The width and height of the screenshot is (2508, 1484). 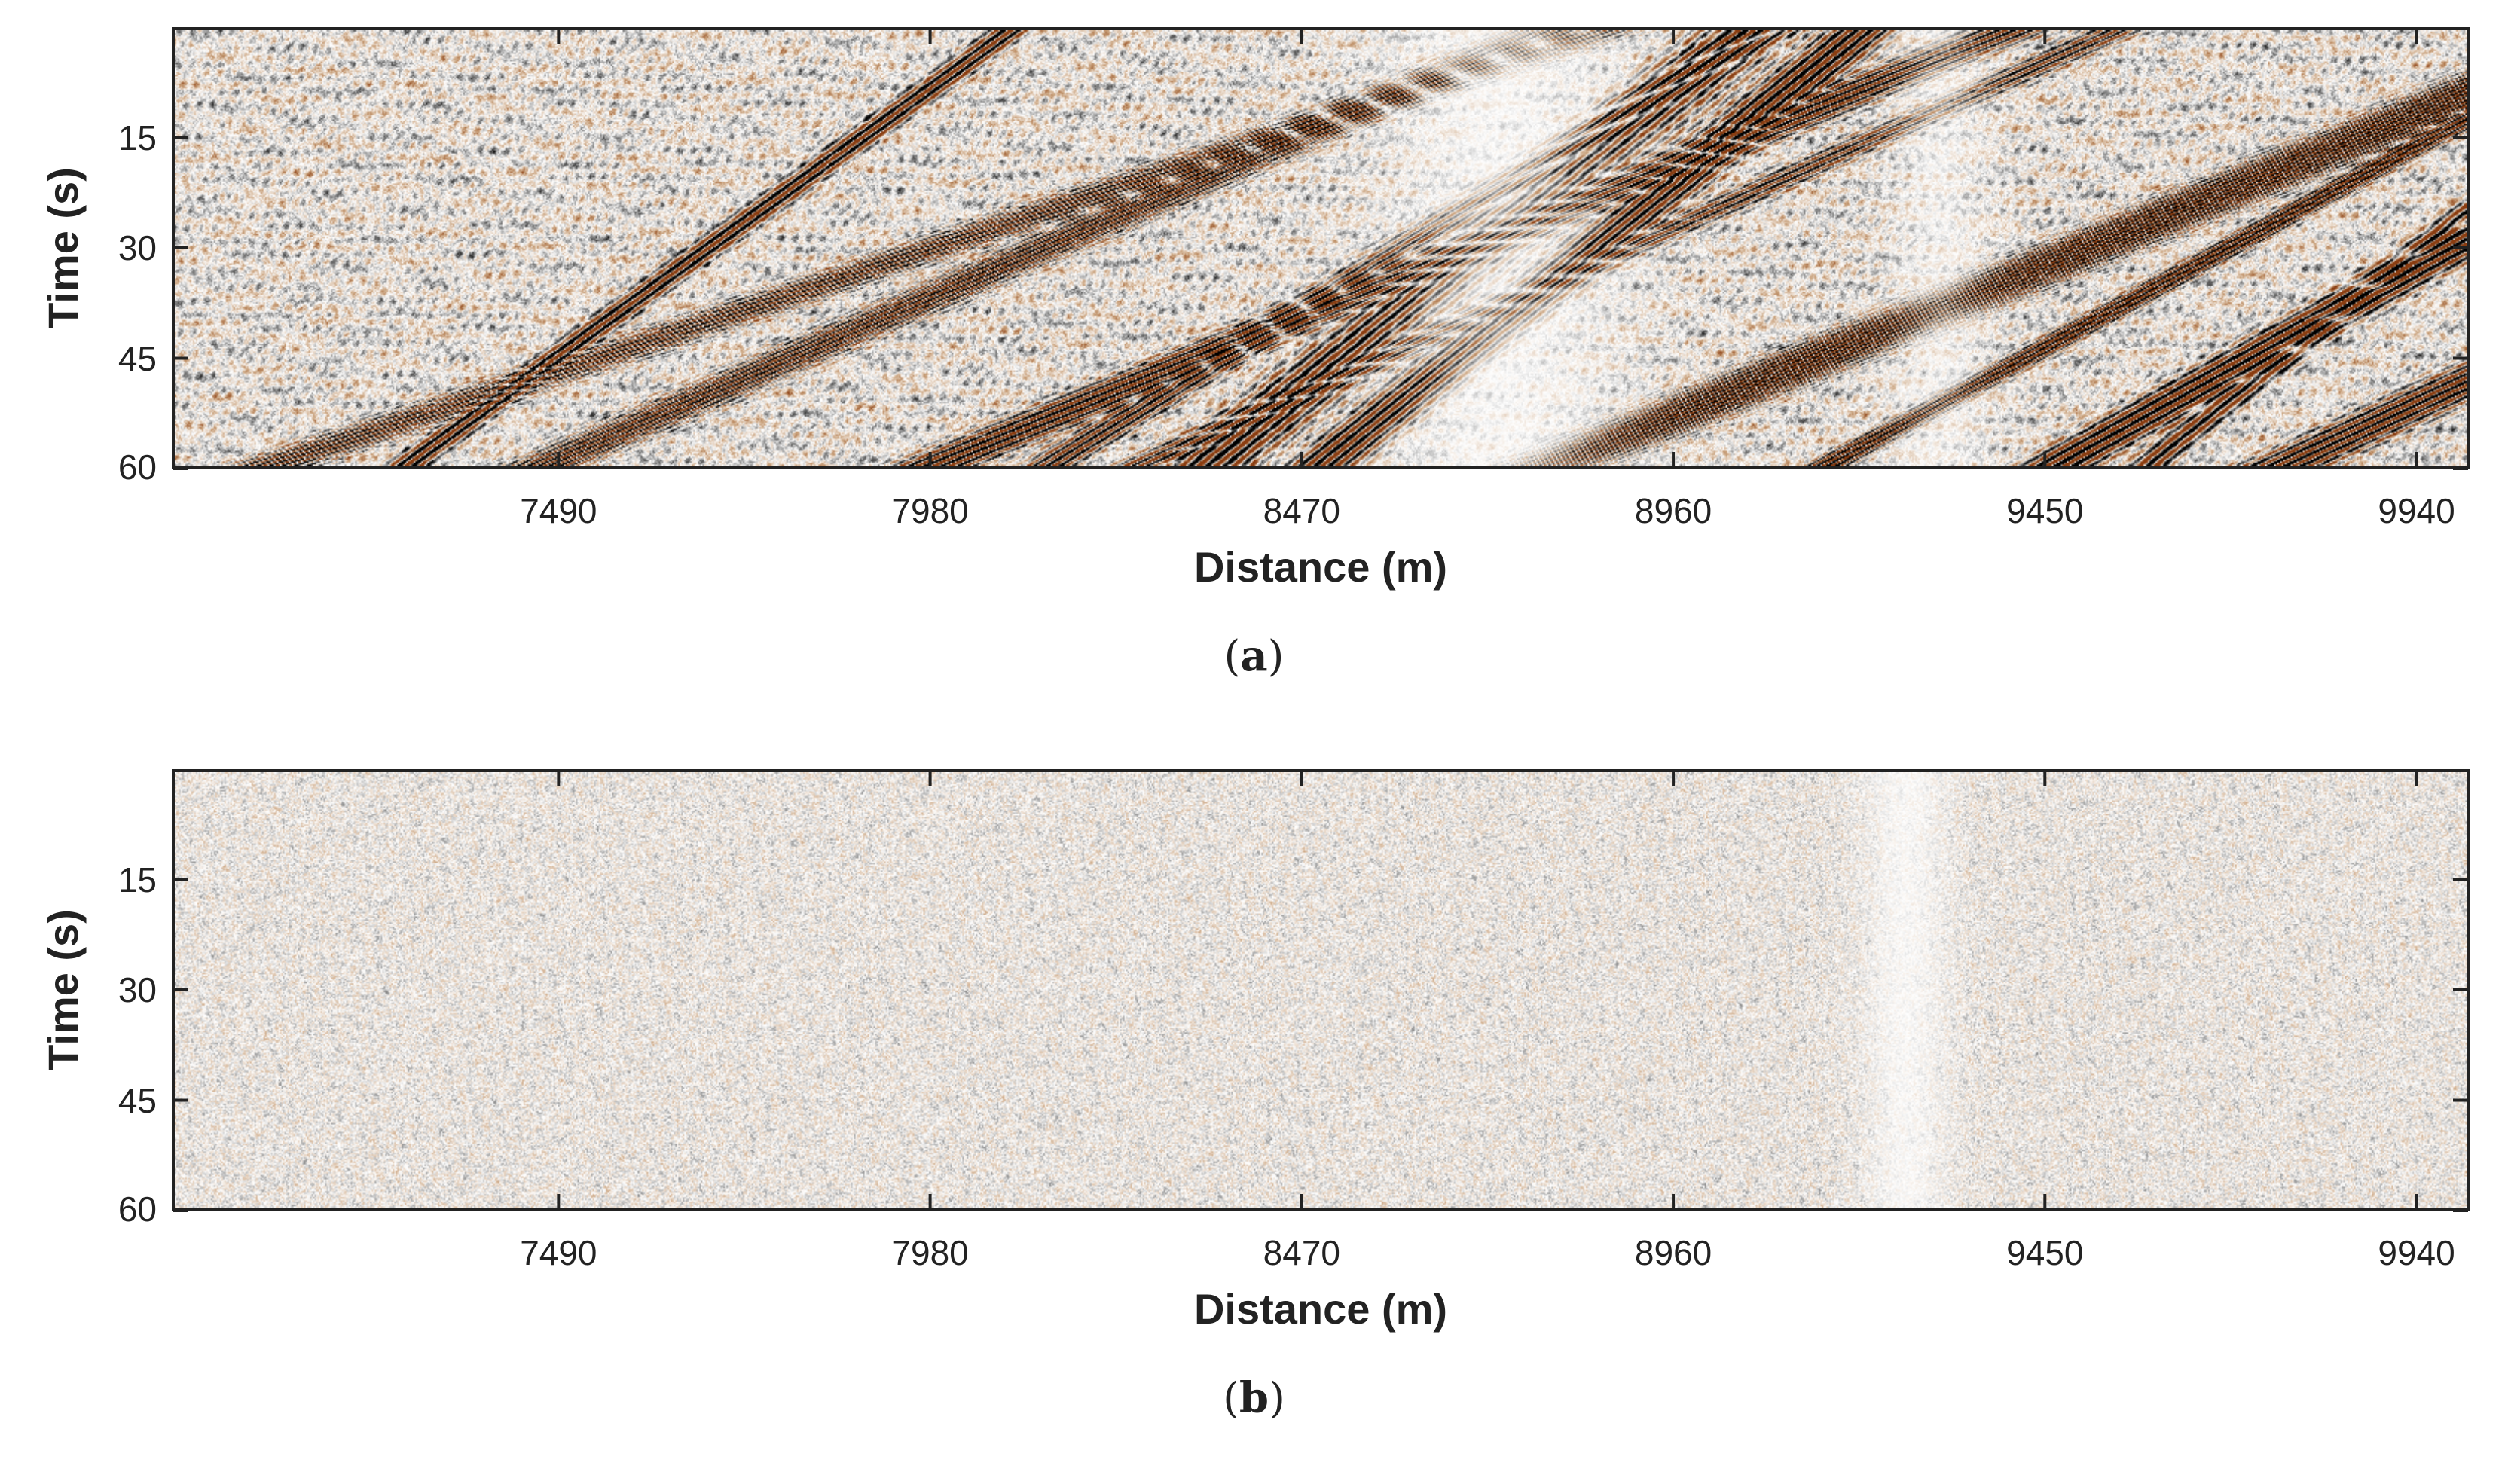 I want to click on caption-letter: b, so click(x=1254, y=1398).